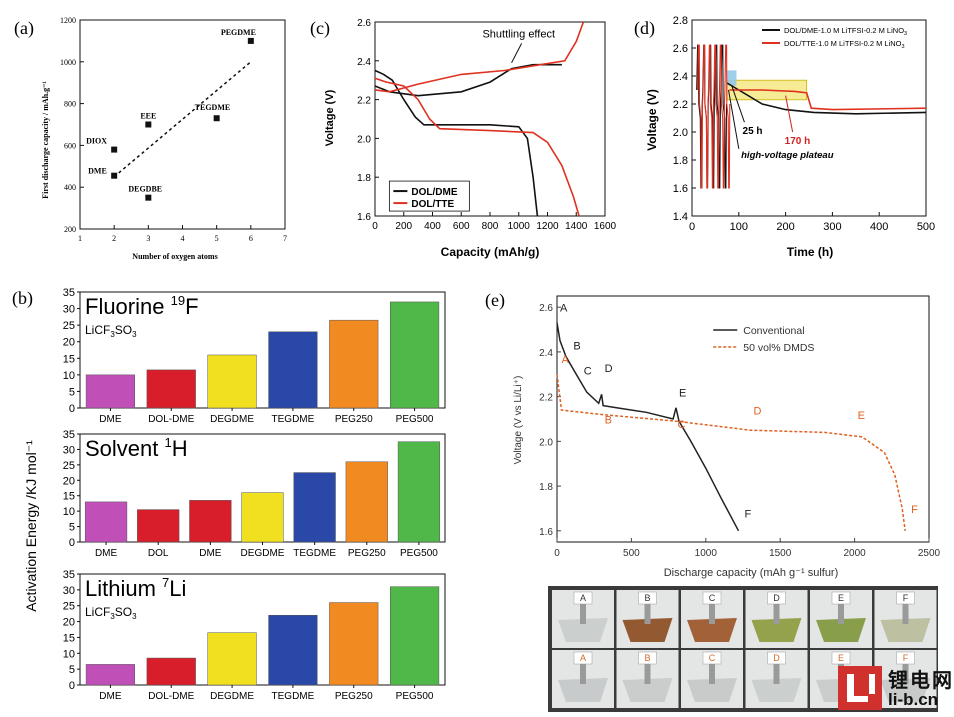  Describe the element at coordinates (182, 124) in the screenshot. I see `chart-a-frame` at that location.